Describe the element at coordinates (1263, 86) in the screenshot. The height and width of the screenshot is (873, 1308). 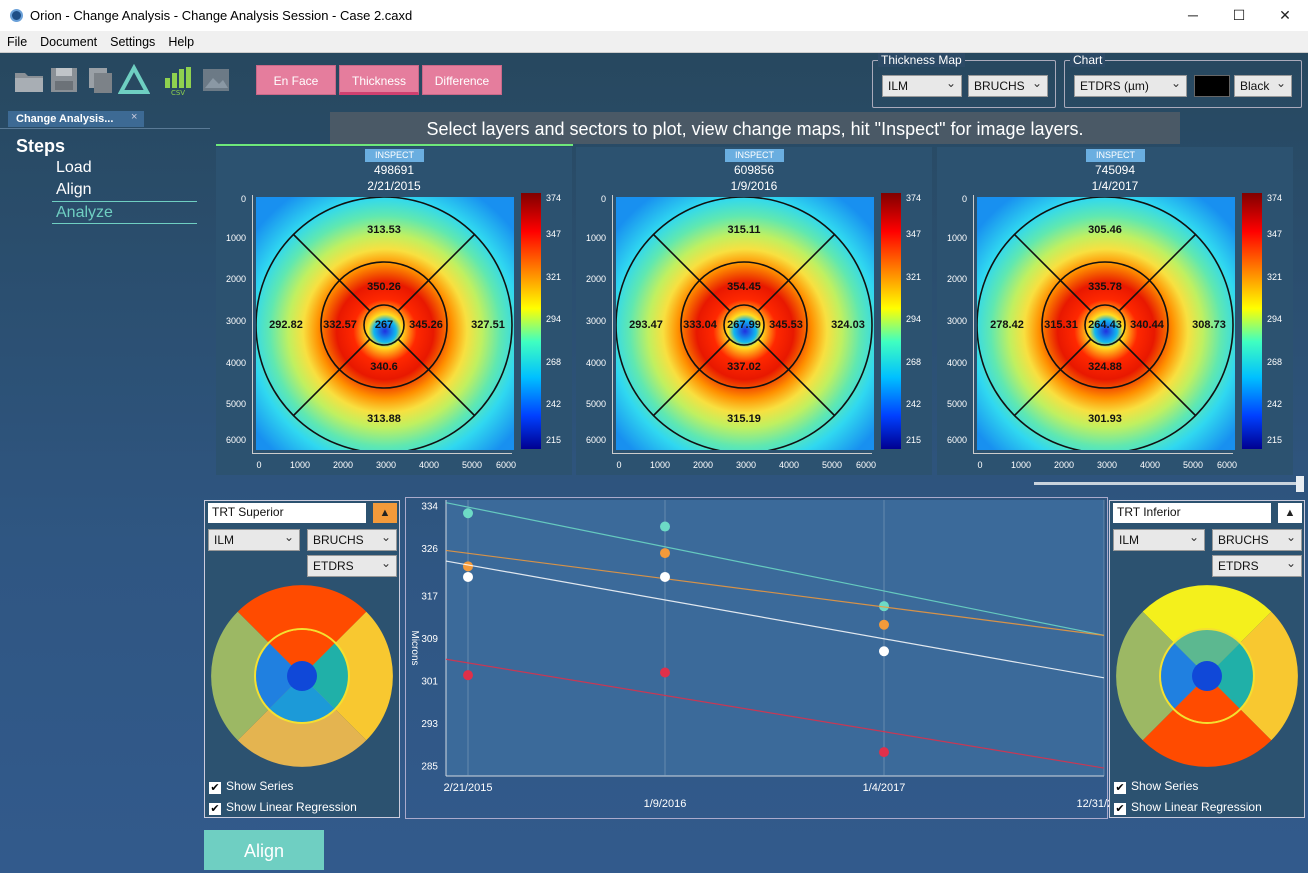
I see `chart-color-select: Black` at that location.